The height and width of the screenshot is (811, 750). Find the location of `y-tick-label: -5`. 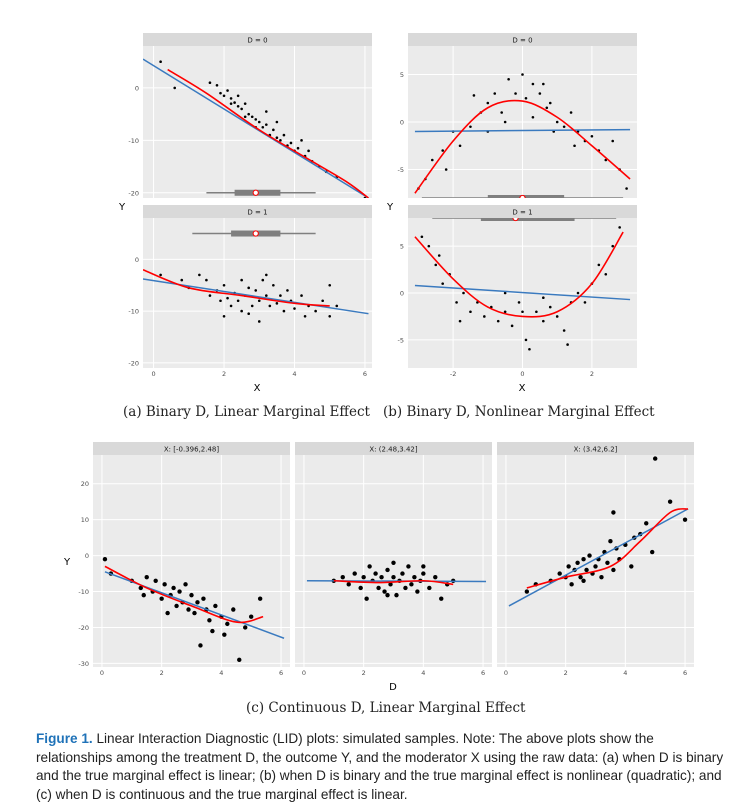

y-tick-label: -5 is located at coordinates (401, 170).